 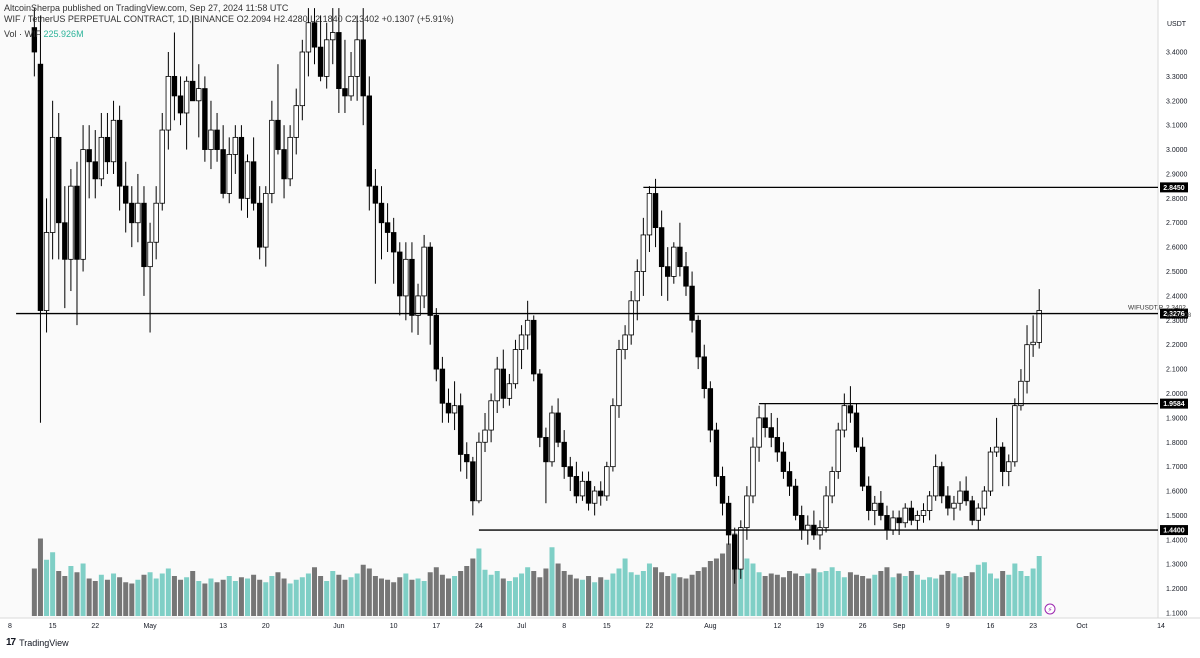 I want to click on x-tick-label: 17, so click(x=436, y=626).